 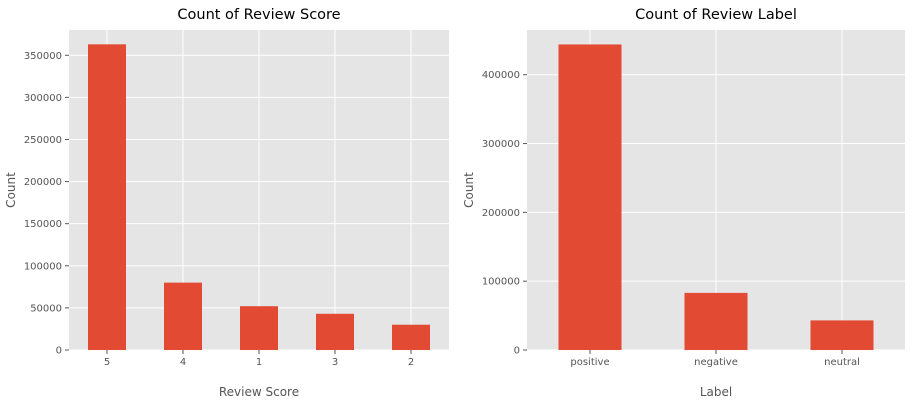 I want to click on y-tick-label: 400000, so click(x=501, y=75).